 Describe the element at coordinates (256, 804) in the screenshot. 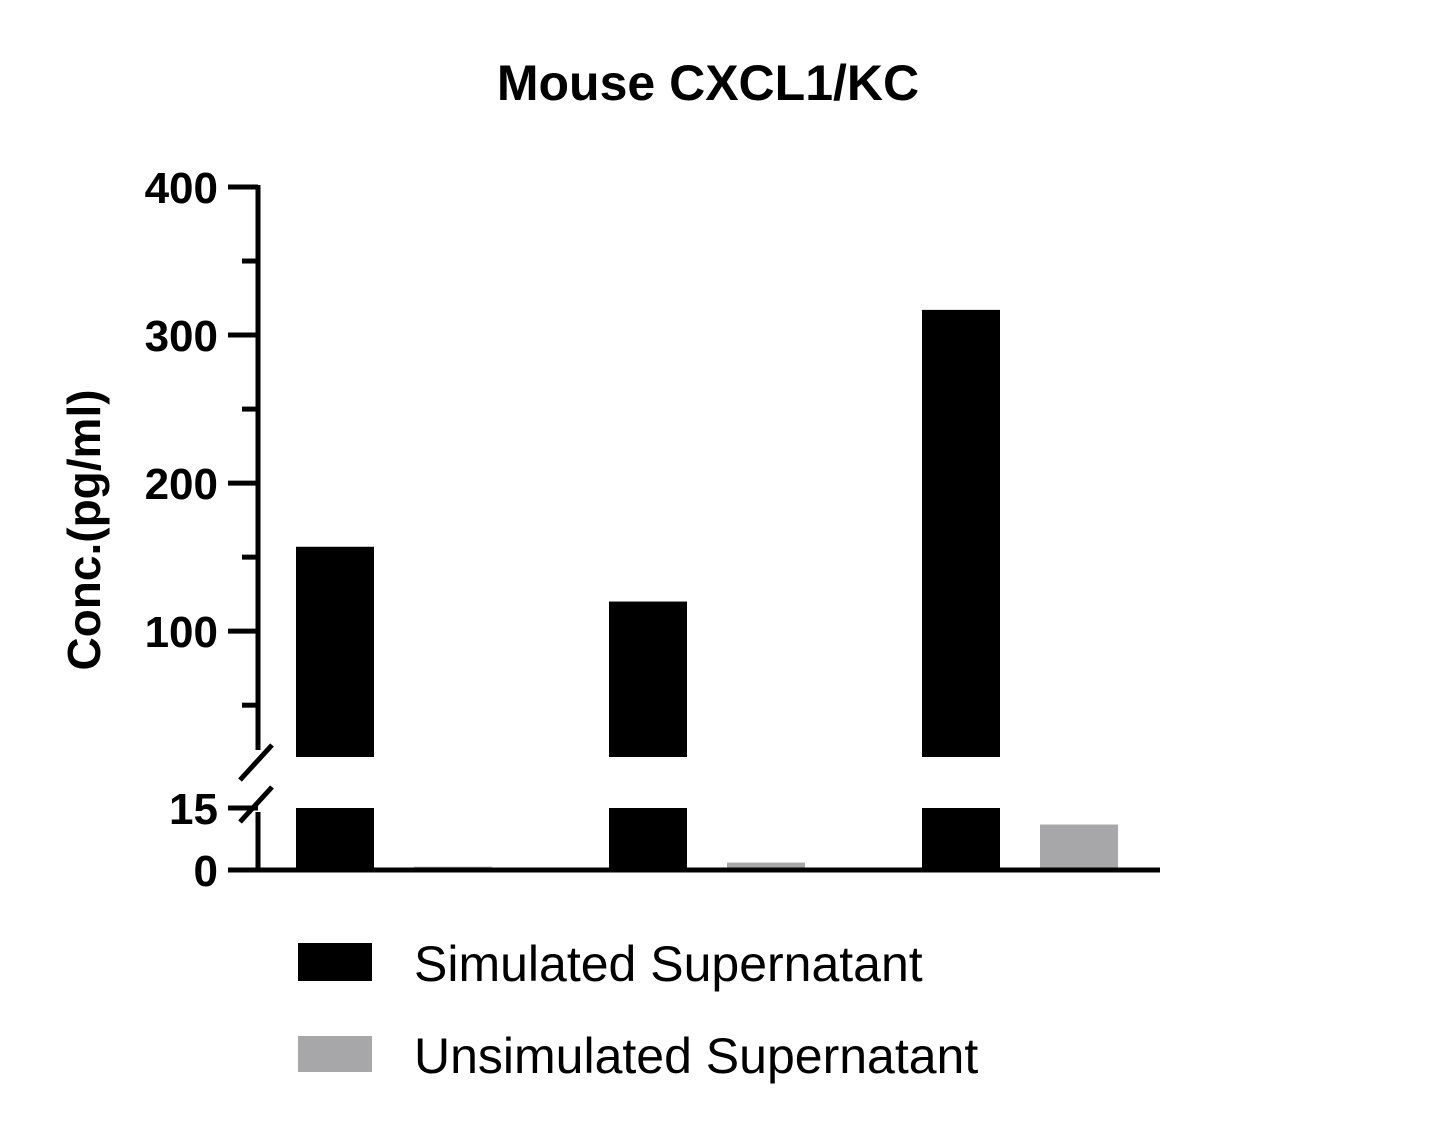

I see `axis-break-mark-bottom` at that location.